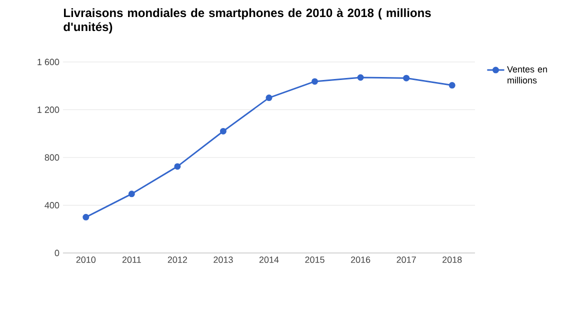 The width and height of the screenshot is (572, 320). Describe the element at coordinates (406, 259) in the screenshot. I see `x-tick-label: 2017` at that location.